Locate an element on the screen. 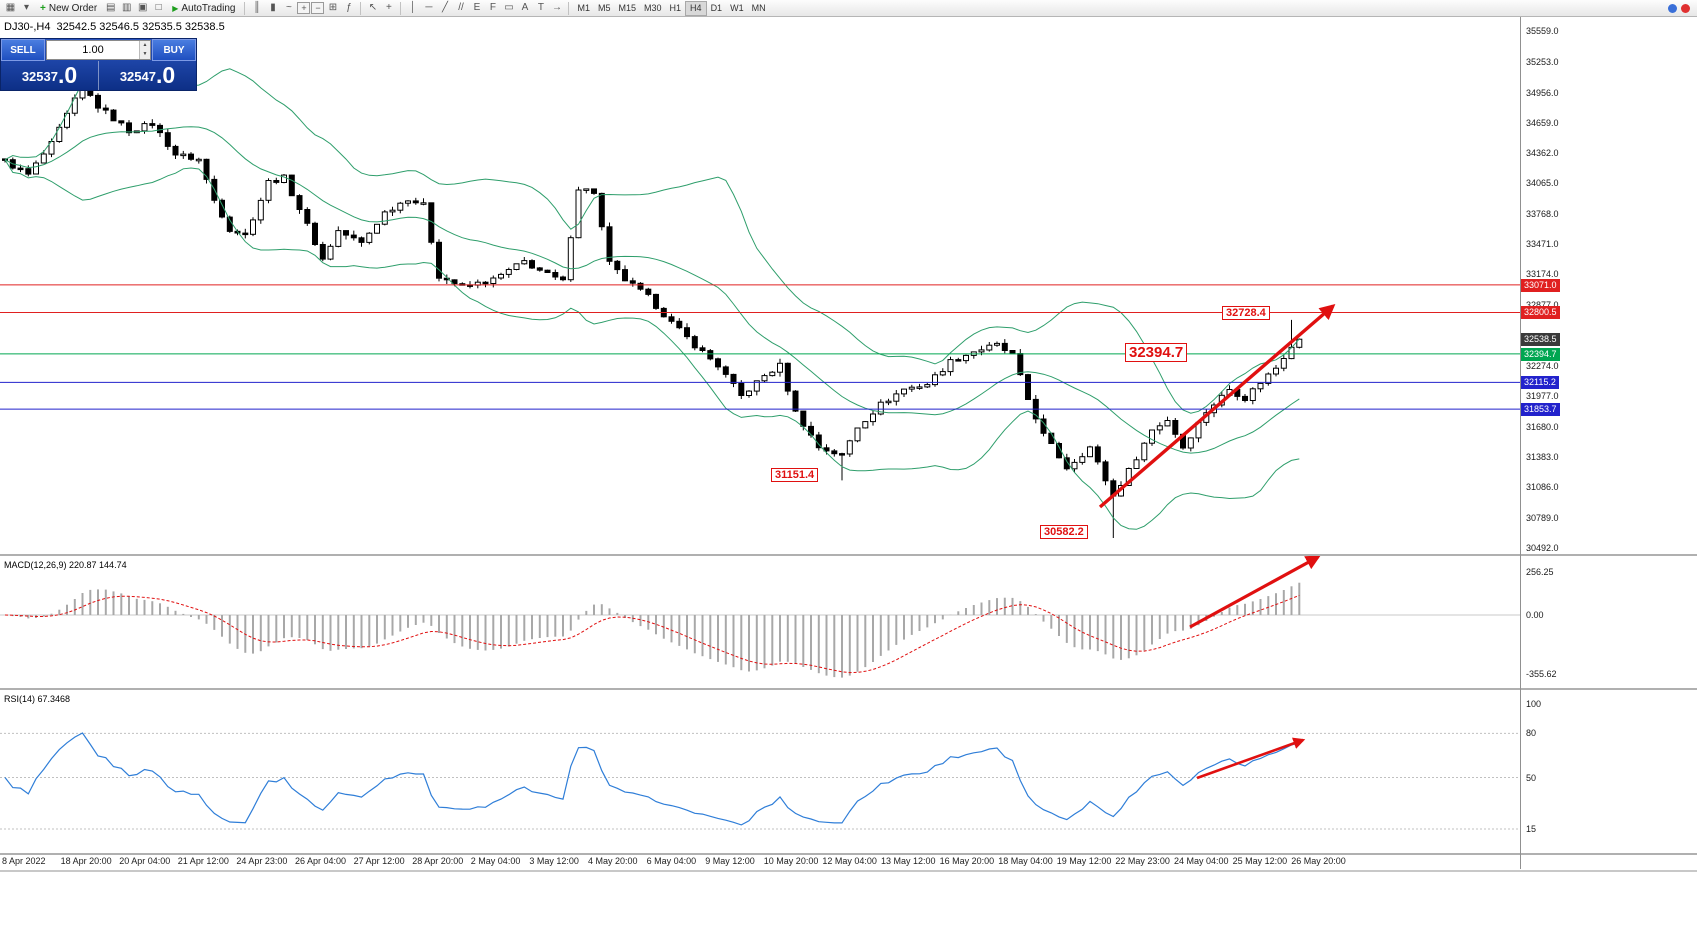 This screenshot has height=934, width=1697. time-axis-label: 27 Apr 12:00 is located at coordinates (379, 861).